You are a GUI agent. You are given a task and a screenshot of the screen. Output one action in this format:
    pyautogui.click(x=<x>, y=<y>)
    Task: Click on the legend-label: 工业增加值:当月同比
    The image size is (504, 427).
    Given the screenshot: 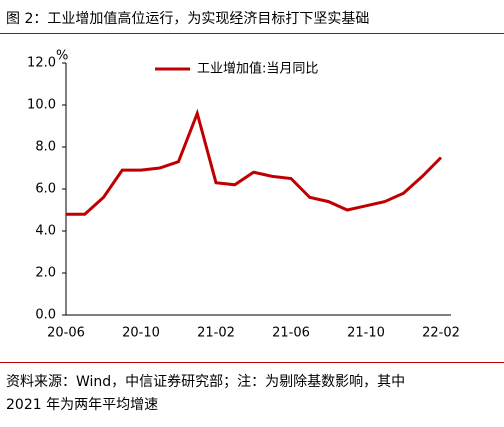 What is the action you would take?
    pyautogui.click(x=257, y=69)
    